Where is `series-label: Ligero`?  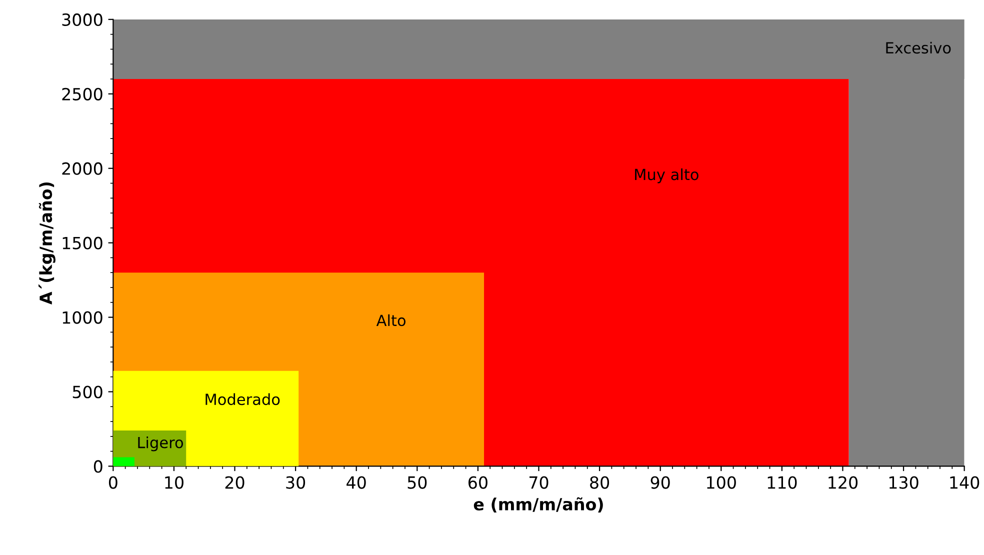
series-label: Ligero is located at coordinates (161, 444).